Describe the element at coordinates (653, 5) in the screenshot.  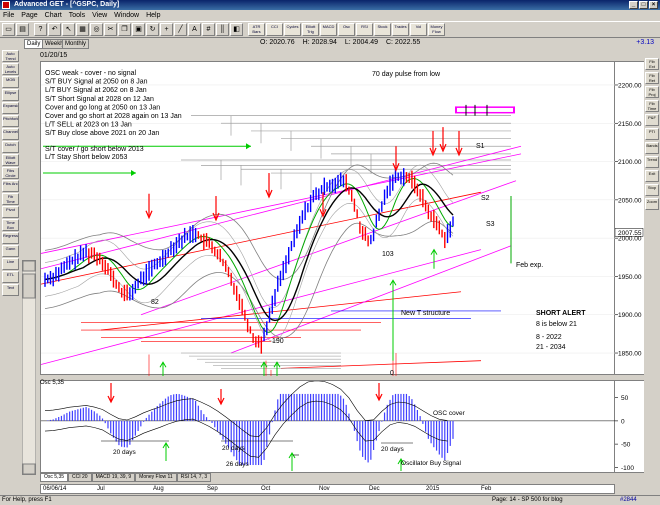
I see `close-button: ×` at that location.